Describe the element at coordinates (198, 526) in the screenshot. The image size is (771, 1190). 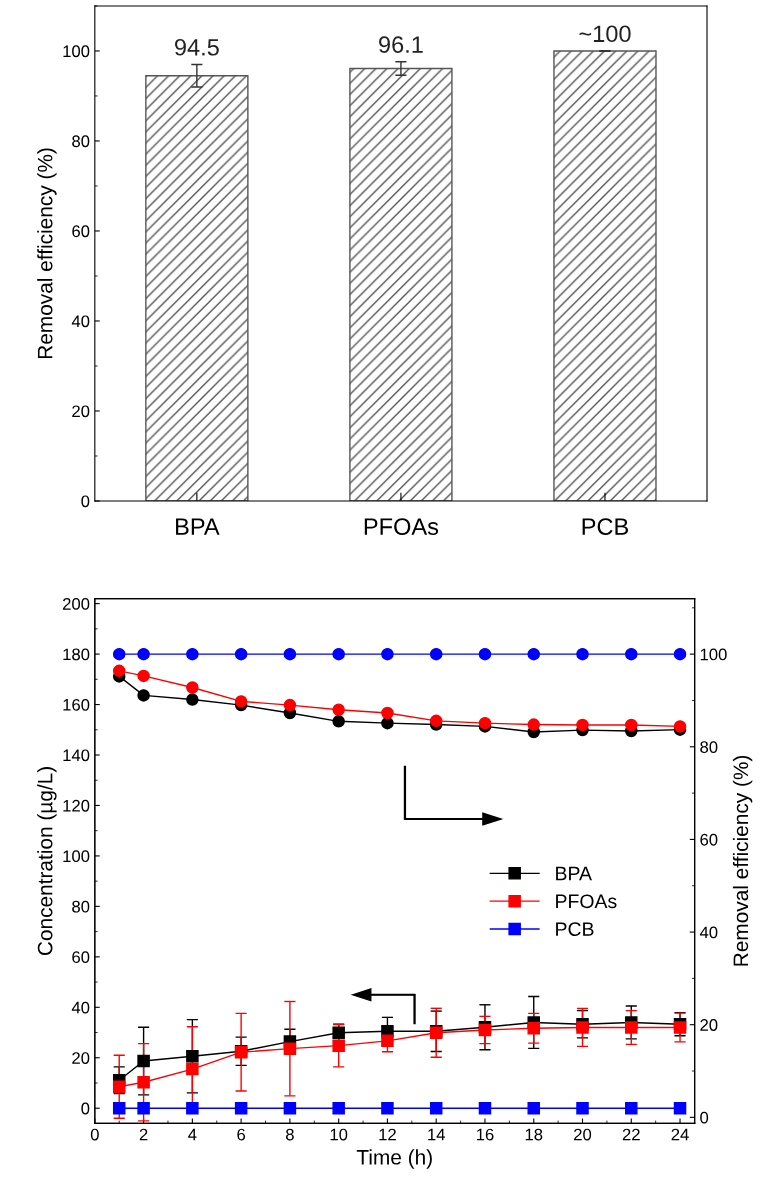
I see `x-tick-label: BPA` at that location.